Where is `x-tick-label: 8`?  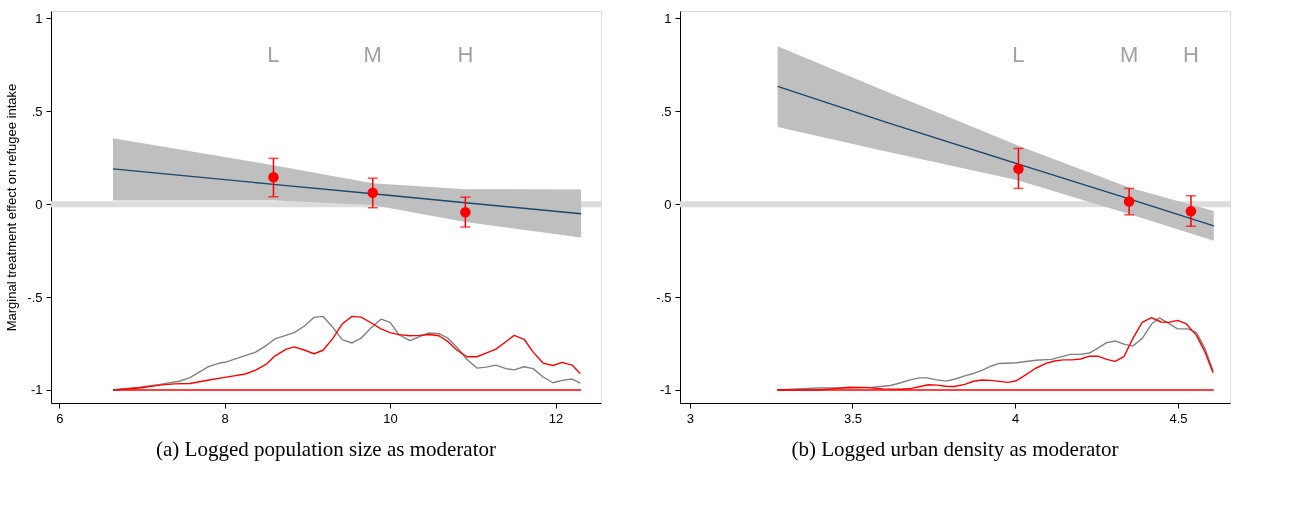 x-tick-label: 8 is located at coordinates (225, 418).